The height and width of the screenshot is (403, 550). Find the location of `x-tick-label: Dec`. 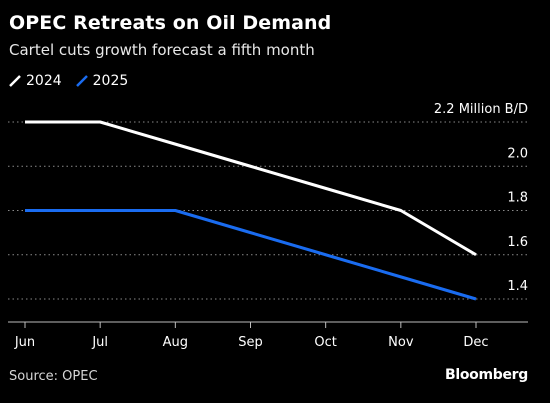

x-tick-label: Dec is located at coordinates (475, 342).